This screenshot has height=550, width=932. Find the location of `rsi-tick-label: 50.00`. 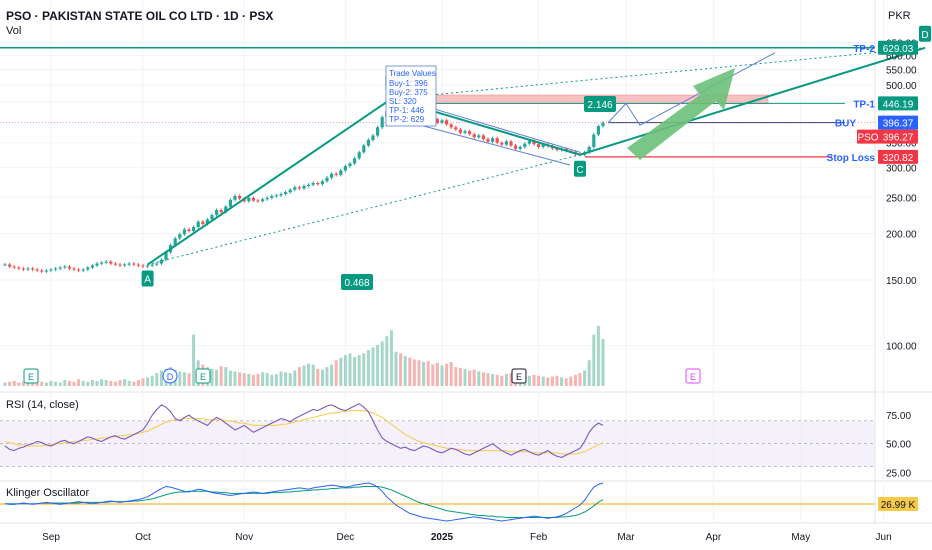

rsi-tick-label: 50.00 is located at coordinates (898, 445).